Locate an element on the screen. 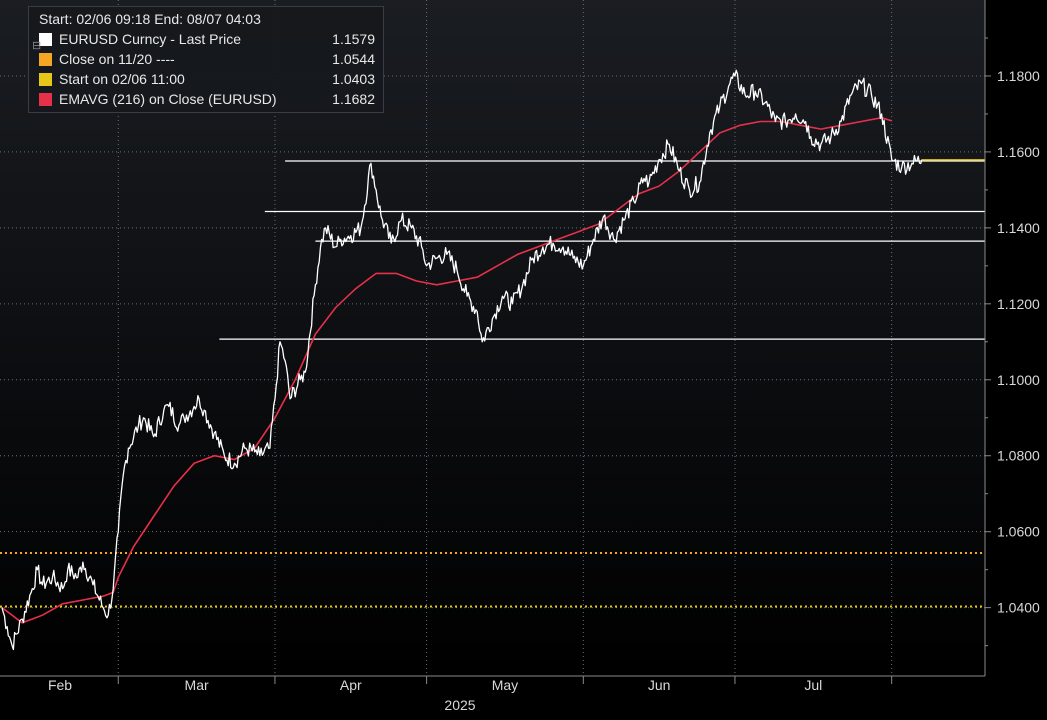 This screenshot has height=720, width=1047. x-tick-label: Jun is located at coordinates (659, 685).